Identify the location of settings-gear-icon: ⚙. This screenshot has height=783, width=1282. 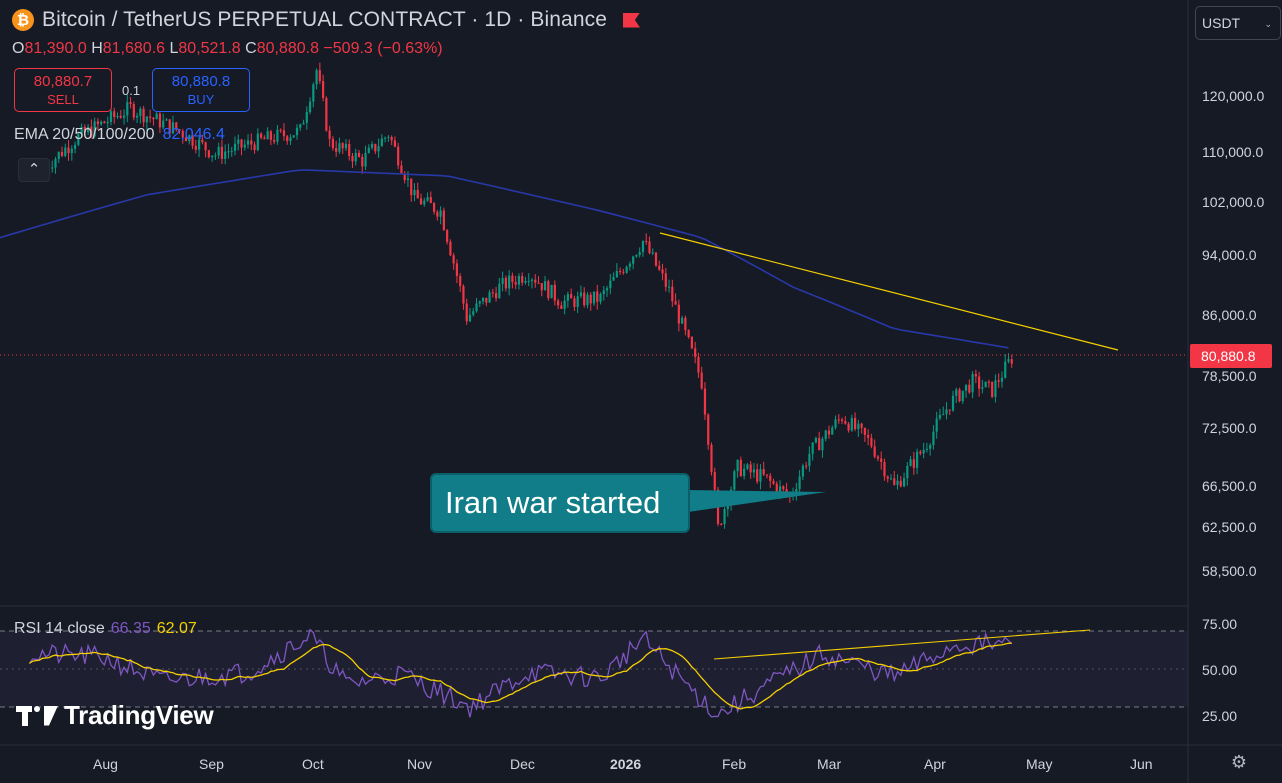
(1239, 762).